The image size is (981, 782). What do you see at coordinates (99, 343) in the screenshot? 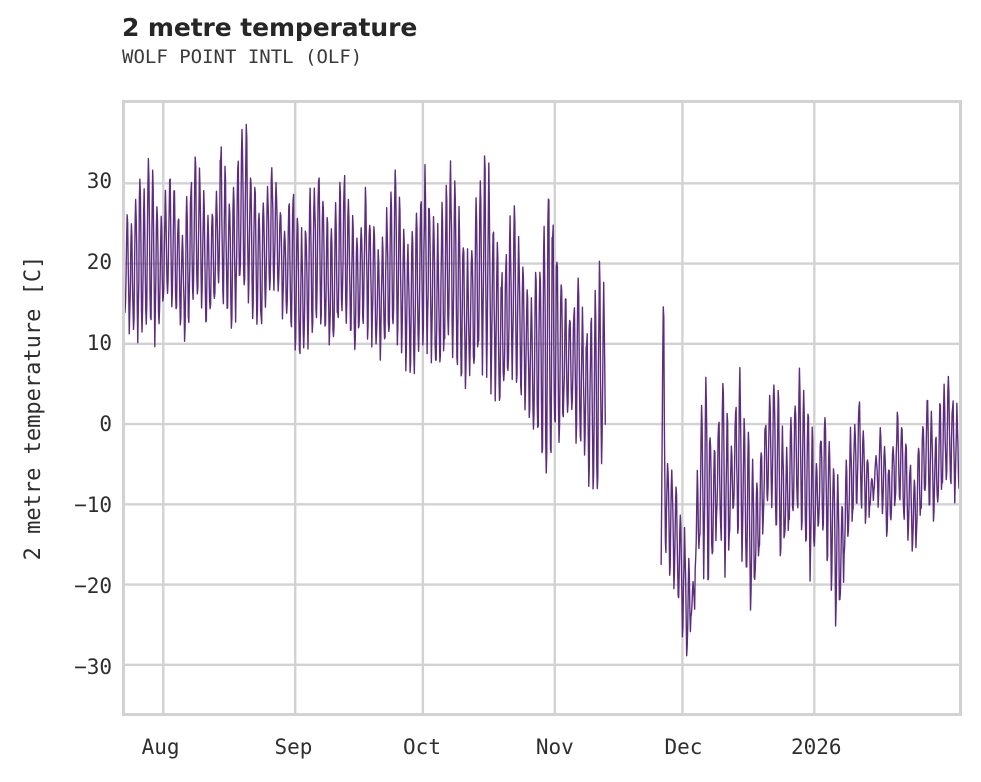
I see `y-tick-label: 10` at bounding box center [99, 343].